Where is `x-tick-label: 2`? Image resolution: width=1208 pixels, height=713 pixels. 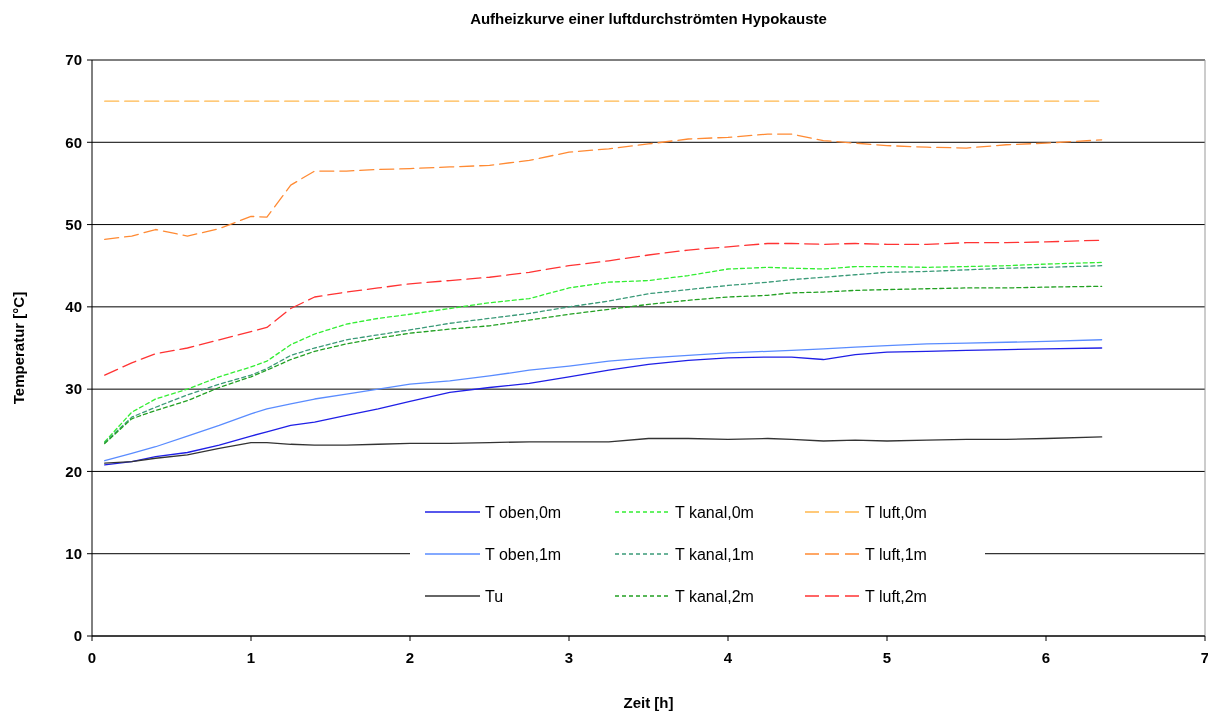 x-tick-label: 2 is located at coordinates (410, 657).